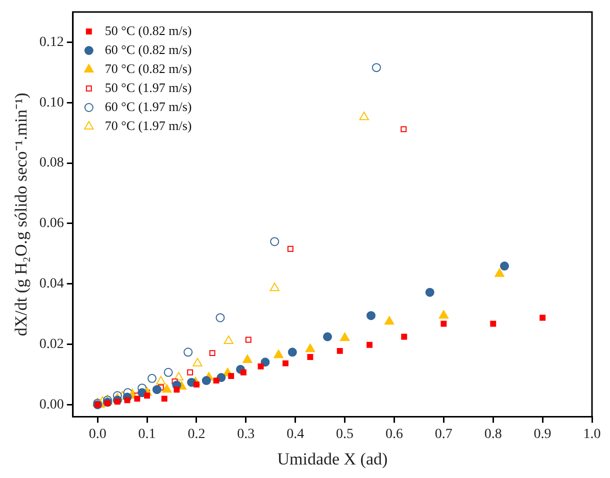 This screenshot has height=478, width=610. Describe the element at coordinates (97, 434) in the screenshot. I see `x-tick-label: 0.0` at that location.